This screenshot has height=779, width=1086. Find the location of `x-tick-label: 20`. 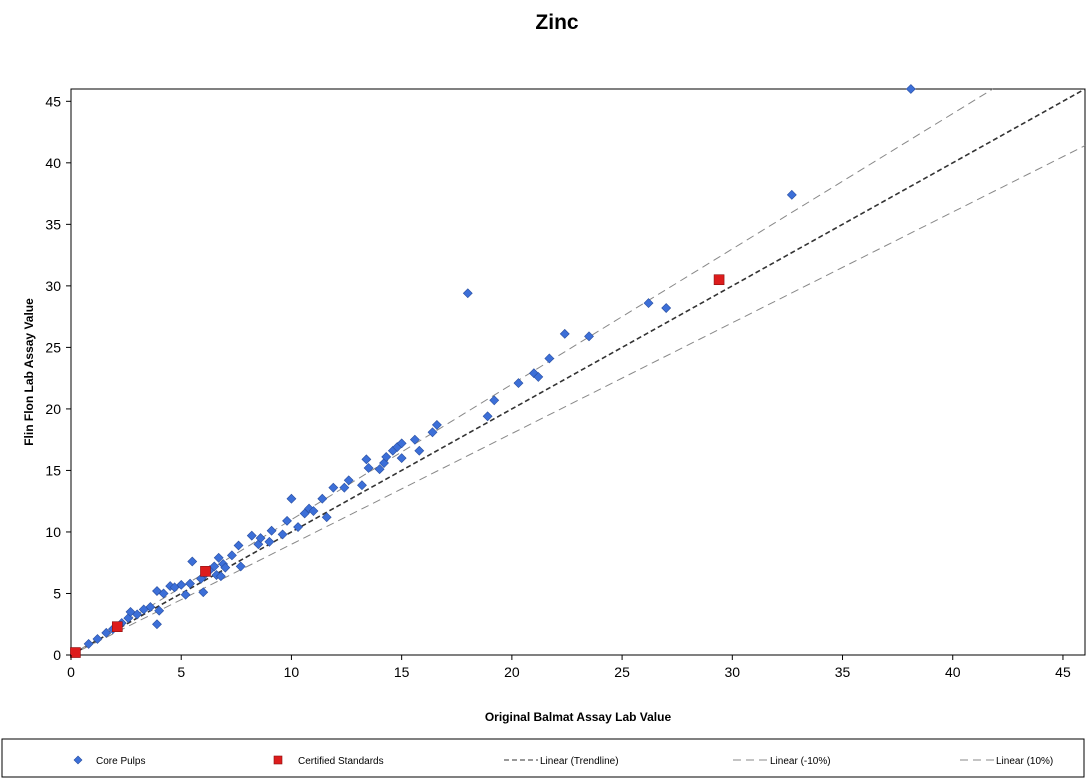

x-tick-label: 20 is located at coordinates (512, 672).